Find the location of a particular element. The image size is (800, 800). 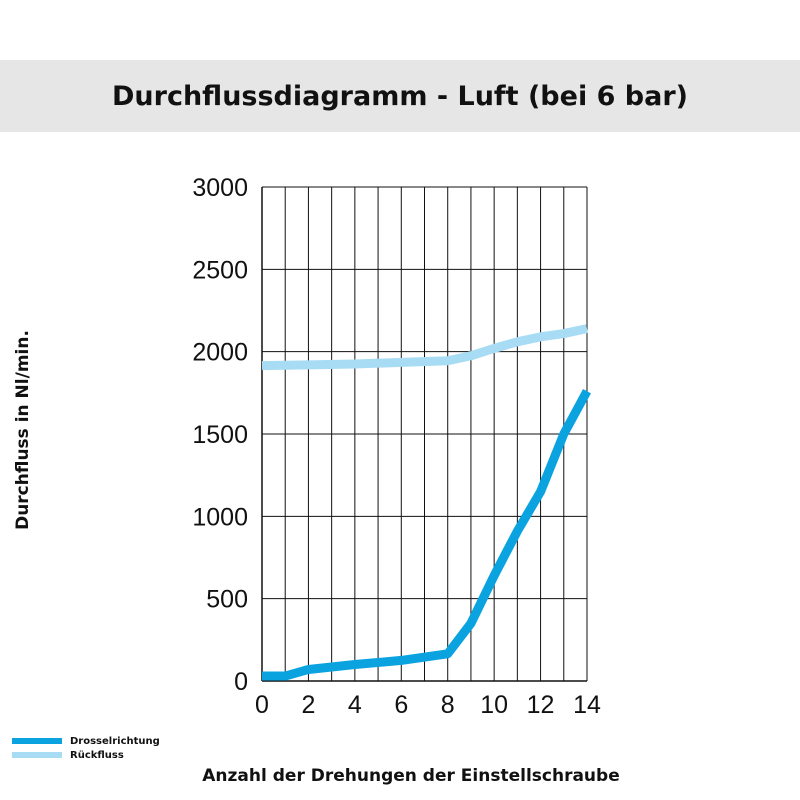

legend-item-rueckfluss: Rückfluss is located at coordinates (86, 755).